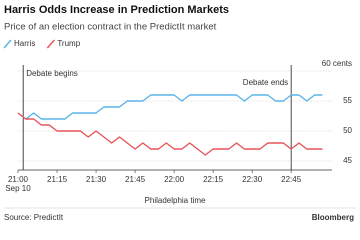 Image resolution: width=360 pixels, height=240 pixels. I want to click on x-tick-label: 21:00, so click(18, 179).